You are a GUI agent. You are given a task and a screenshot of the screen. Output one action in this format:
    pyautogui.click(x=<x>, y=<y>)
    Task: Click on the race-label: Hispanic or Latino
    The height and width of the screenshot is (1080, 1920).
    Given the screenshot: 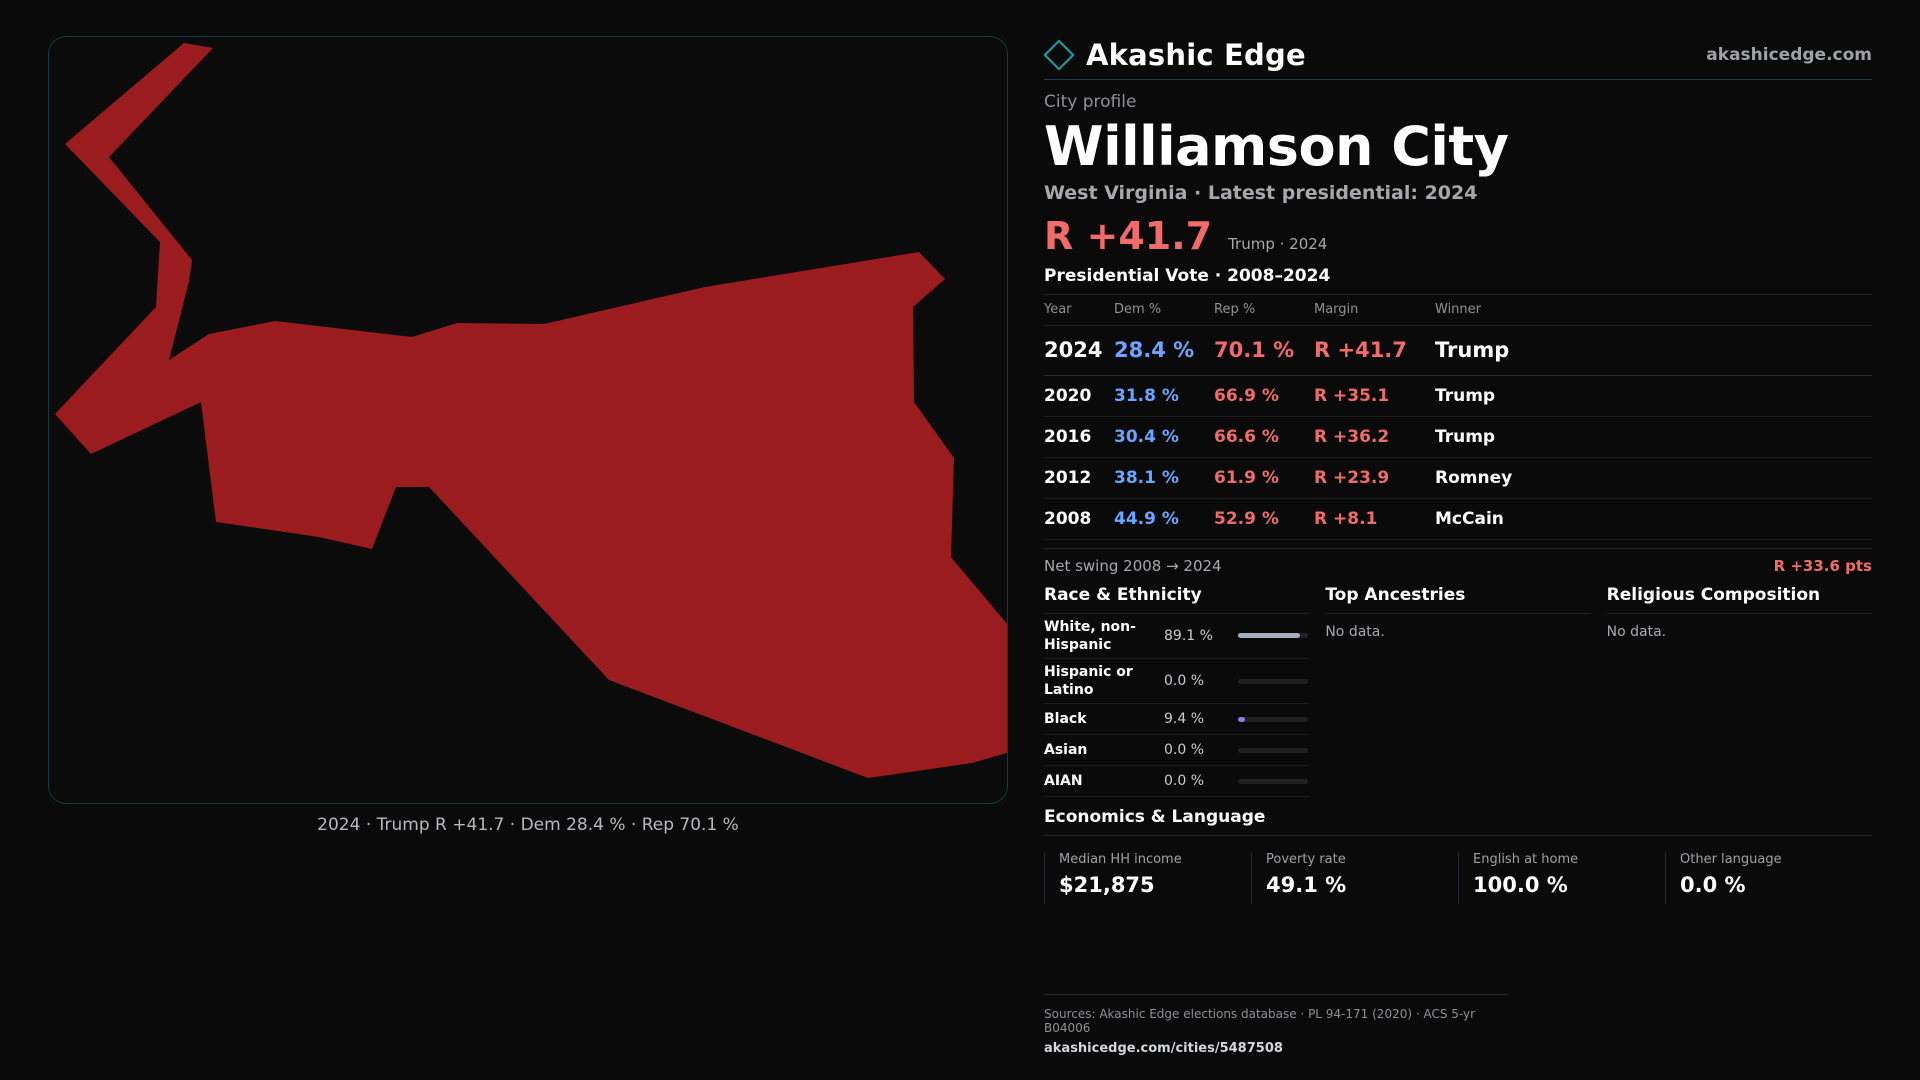 What is the action you would take?
    pyautogui.click(x=1088, y=681)
    